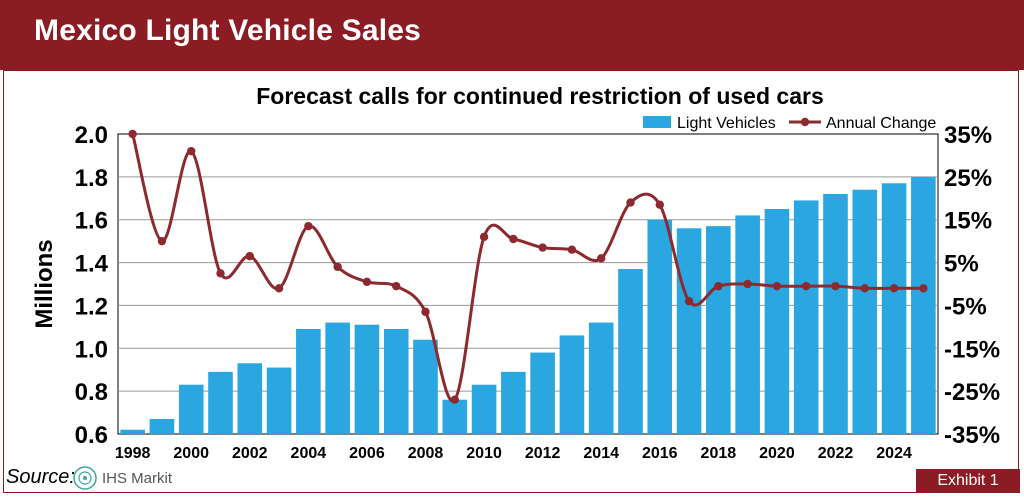 This screenshot has height=499, width=1024. What do you see at coordinates (92, 264) in the screenshot?
I see `y-tick-label: 1.4` at bounding box center [92, 264].